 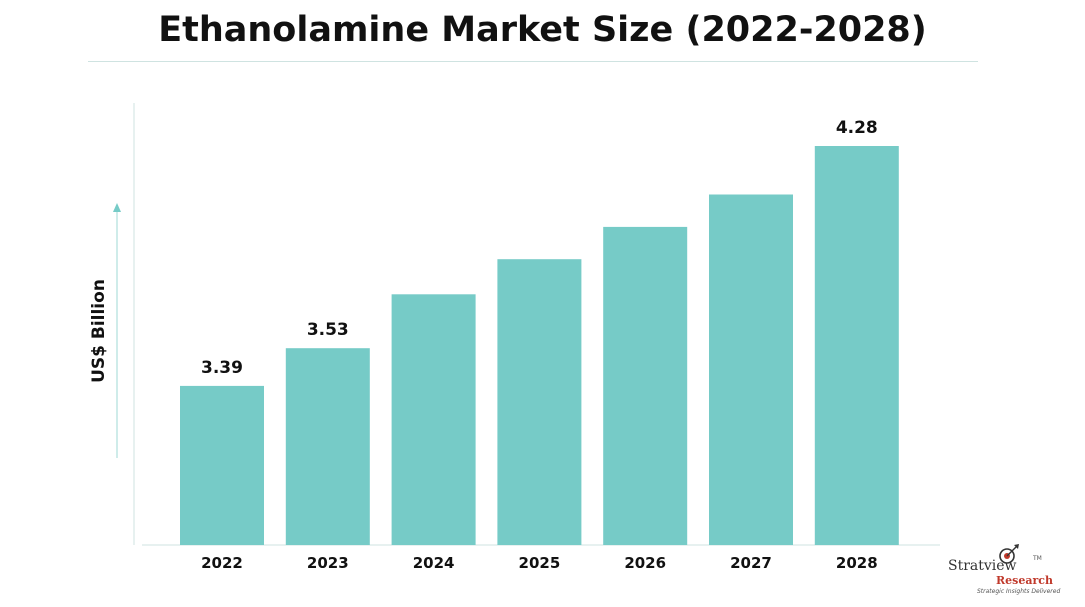 I want to click on y-axis-label: US$ Billion, so click(x=99, y=331).